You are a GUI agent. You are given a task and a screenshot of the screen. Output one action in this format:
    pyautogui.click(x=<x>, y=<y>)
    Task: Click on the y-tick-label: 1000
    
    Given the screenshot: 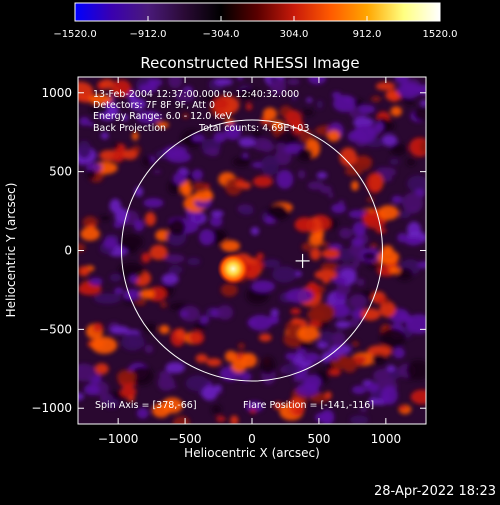 What is the action you would take?
    pyautogui.click(x=56, y=93)
    